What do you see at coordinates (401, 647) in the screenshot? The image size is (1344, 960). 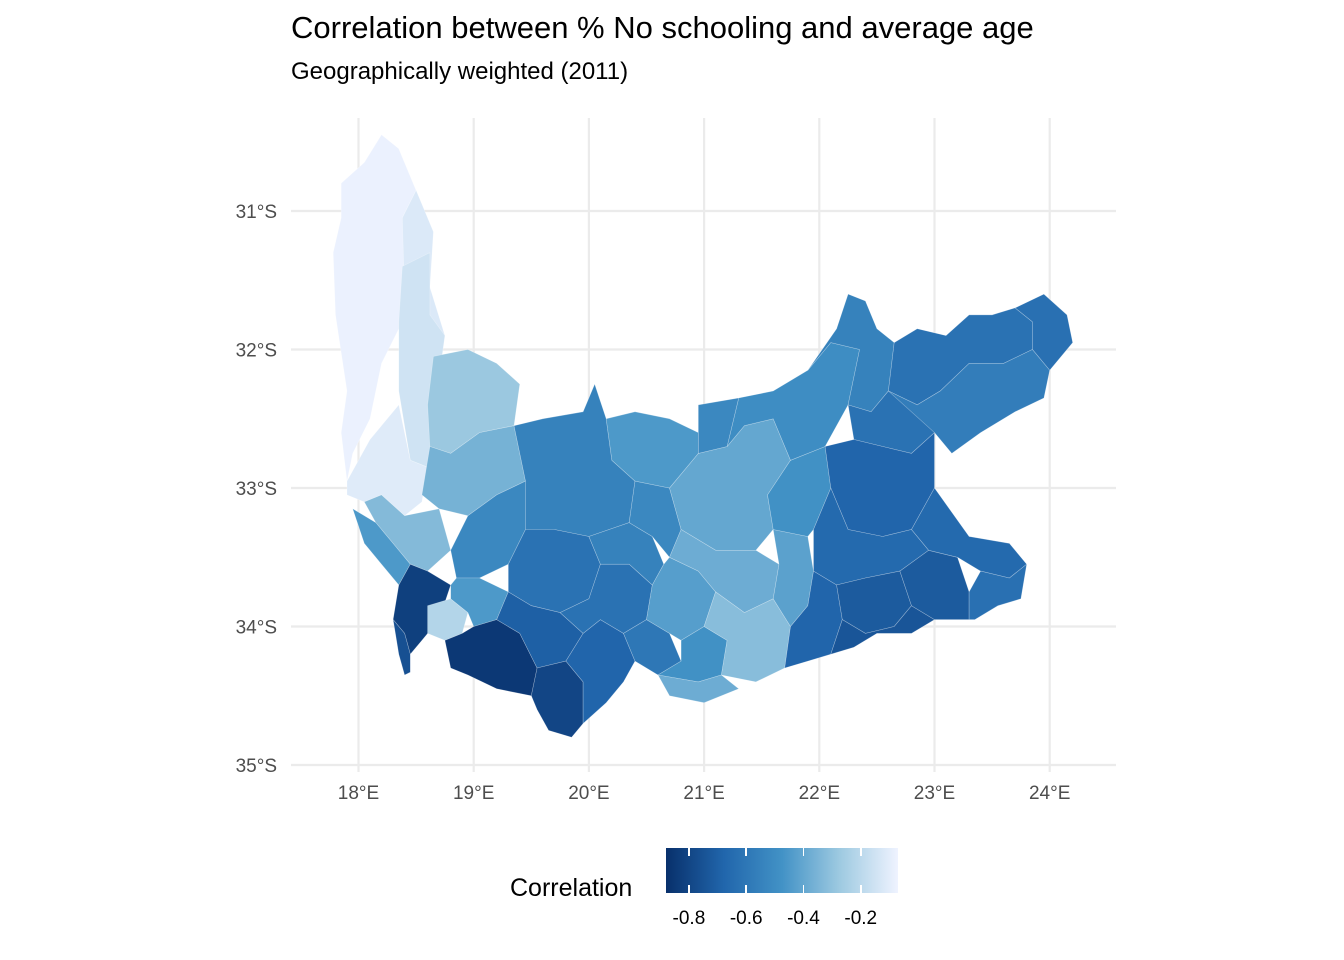 I see `region-cape-peninsula` at bounding box center [401, 647].